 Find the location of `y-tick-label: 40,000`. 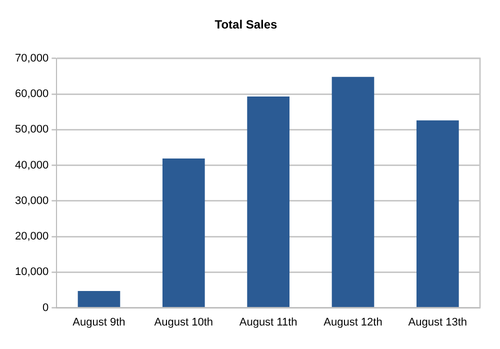

y-tick-label: 40,000 is located at coordinates (31, 165).